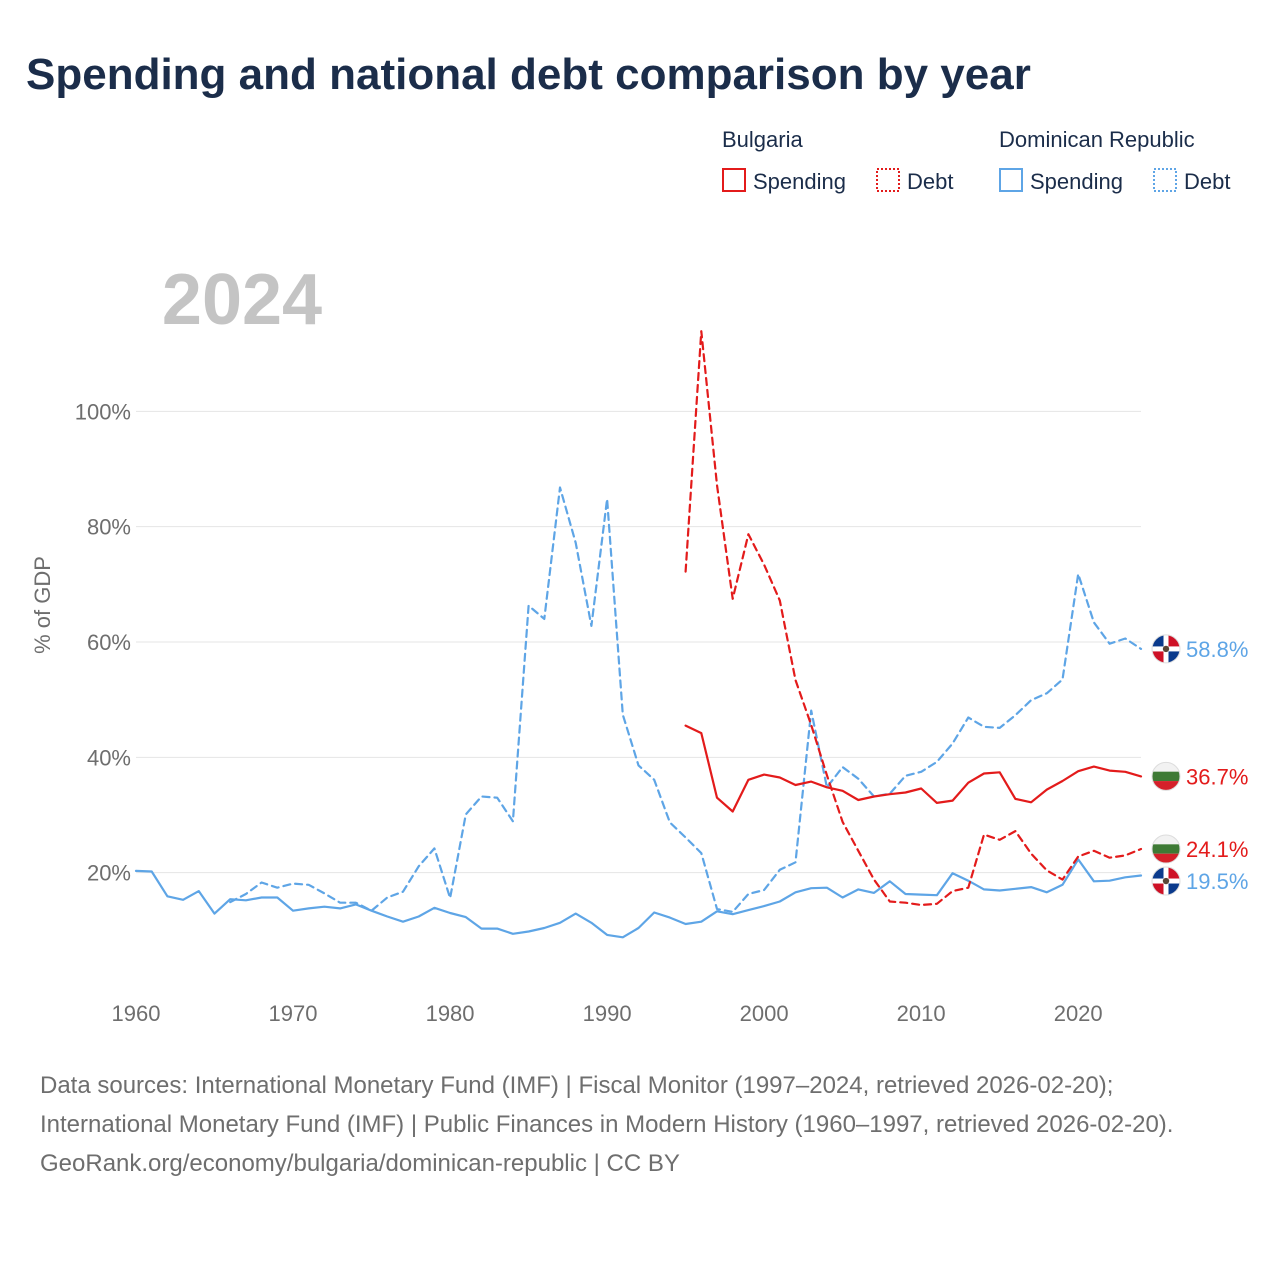 The width and height of the screenshot is (1280, 1280). I want to click on x-tick-label: 2020, so click(1078, 1013).